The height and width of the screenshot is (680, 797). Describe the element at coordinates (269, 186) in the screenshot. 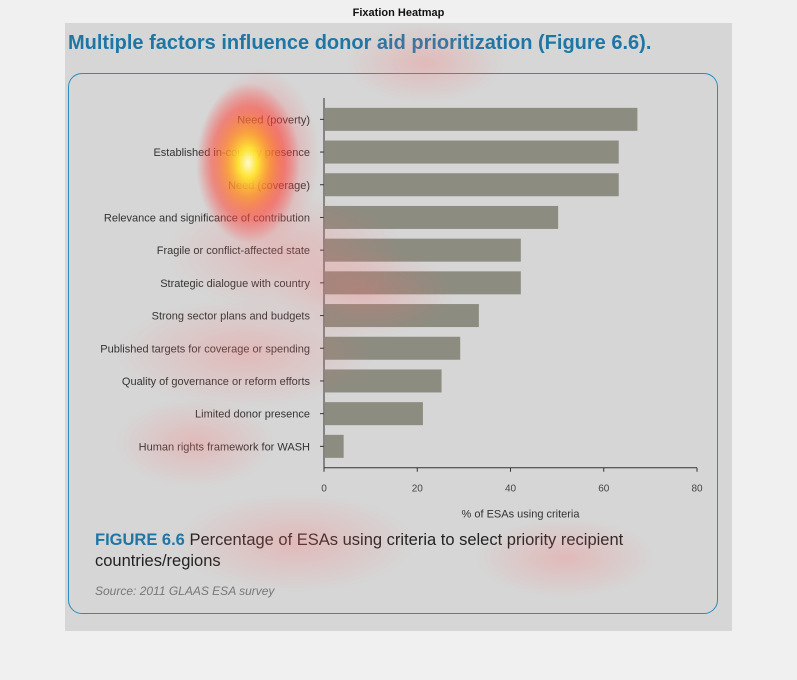

I see `category-label: Need (coverage)` at that location.